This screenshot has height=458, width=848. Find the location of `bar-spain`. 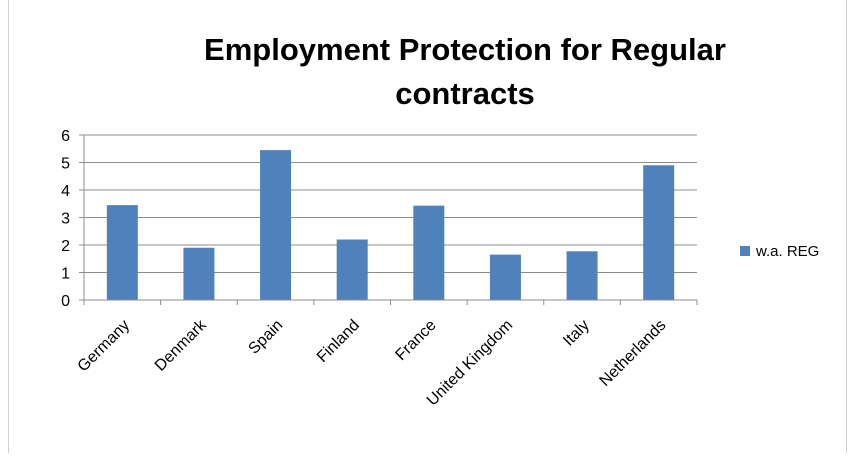

bar-spain is located at coordinates (276, 225).